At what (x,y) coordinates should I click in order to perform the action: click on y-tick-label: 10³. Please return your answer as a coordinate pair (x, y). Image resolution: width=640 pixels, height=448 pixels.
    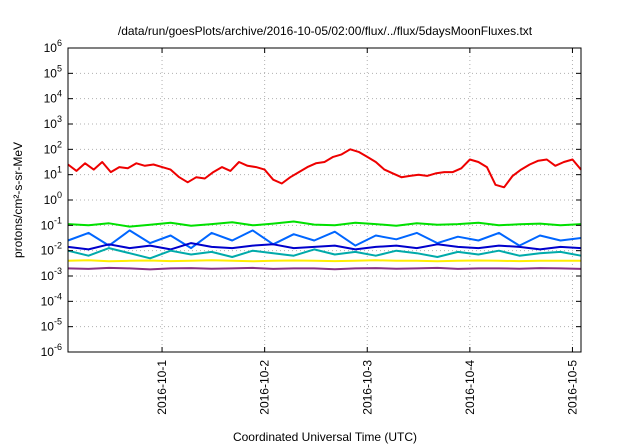
    Looking at the image, I should click on (53, 122).